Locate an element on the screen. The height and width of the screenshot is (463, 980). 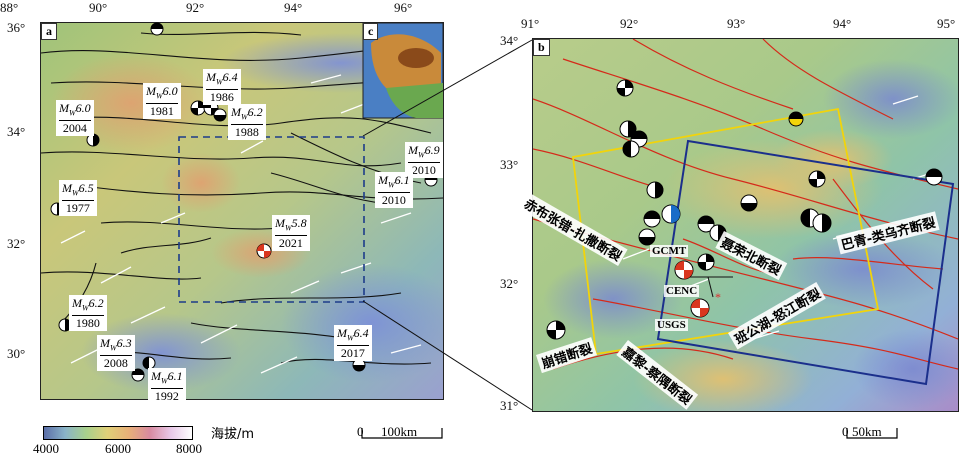
lon-tick-92: 92° is located at coordinates (195, 7).